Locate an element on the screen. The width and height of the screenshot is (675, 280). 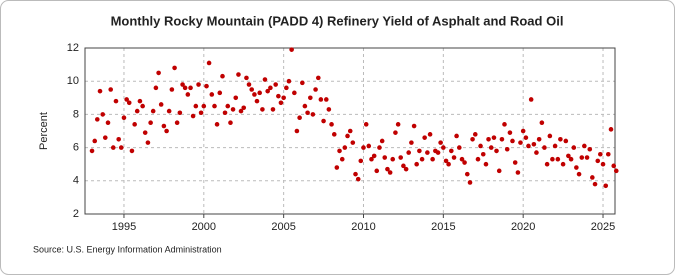
y-axis-label: Percent is located at coordinates (44, 131).